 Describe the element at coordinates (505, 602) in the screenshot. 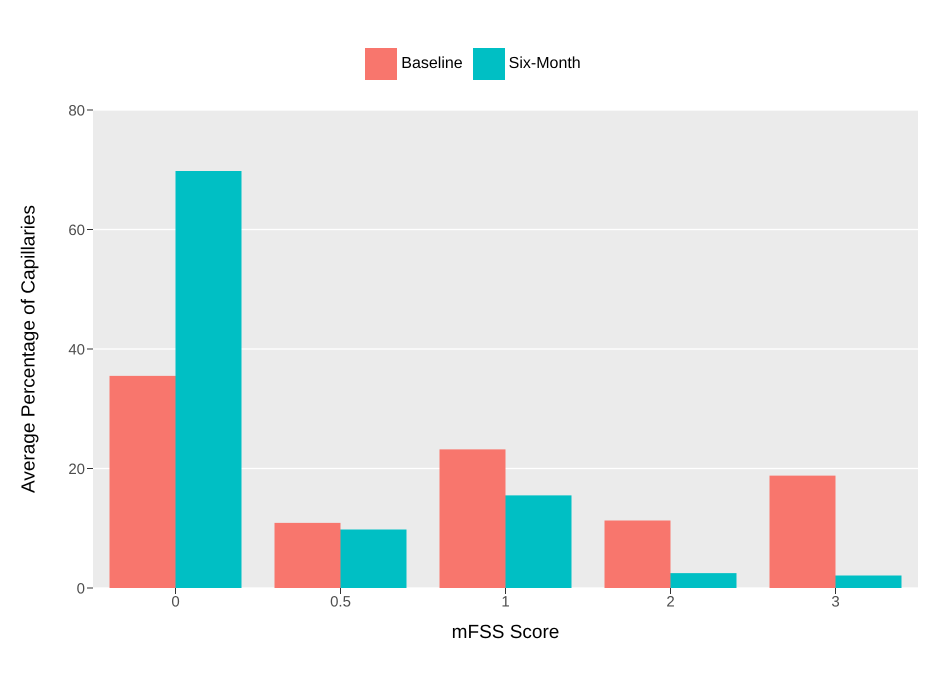

I see `x-tick-label: 1` at that location.